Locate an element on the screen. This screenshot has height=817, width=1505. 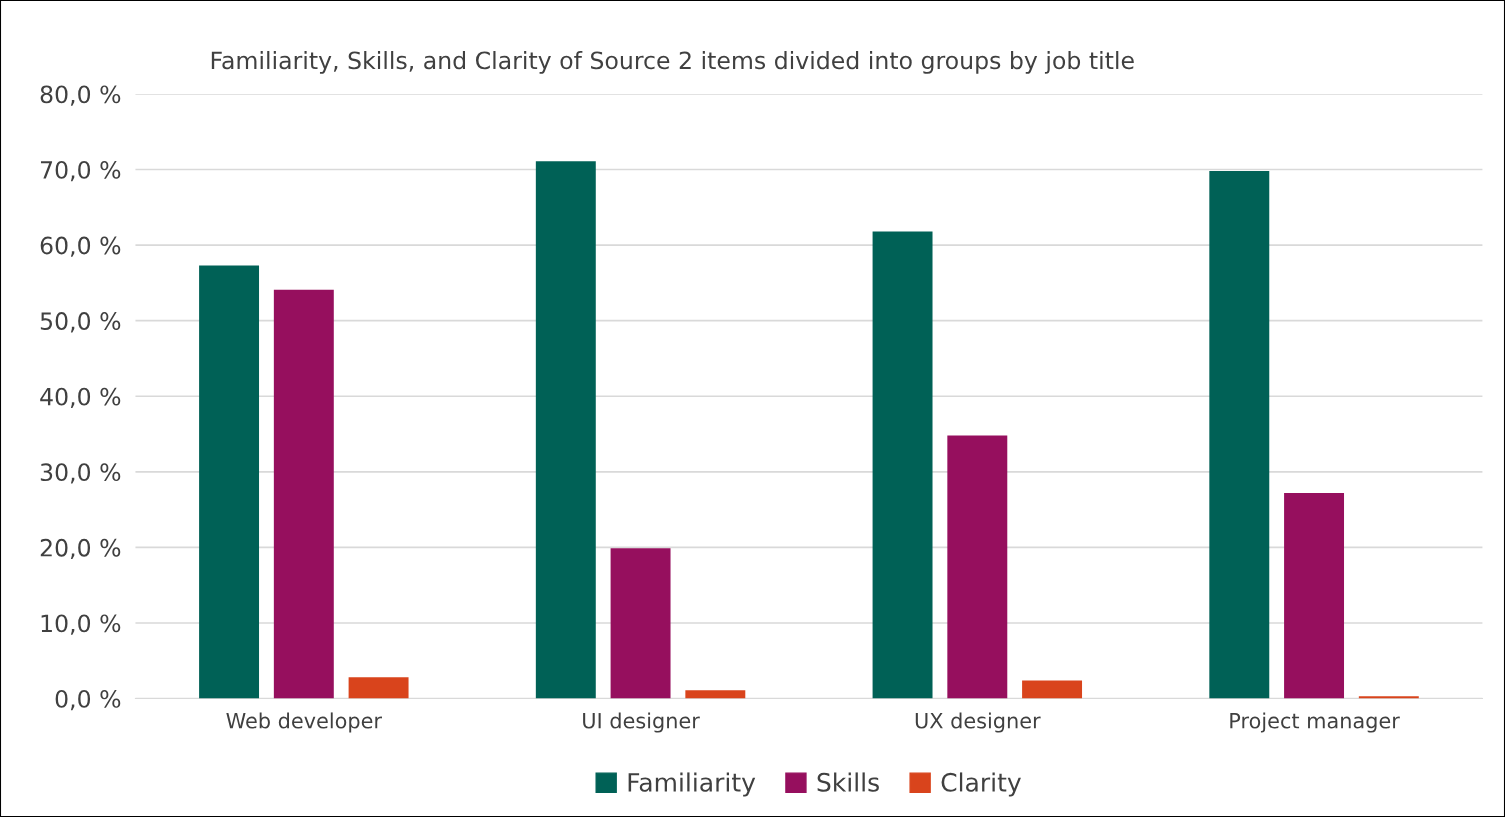
y-tick-label: 80,0 % is located at coordinates (80, 95).